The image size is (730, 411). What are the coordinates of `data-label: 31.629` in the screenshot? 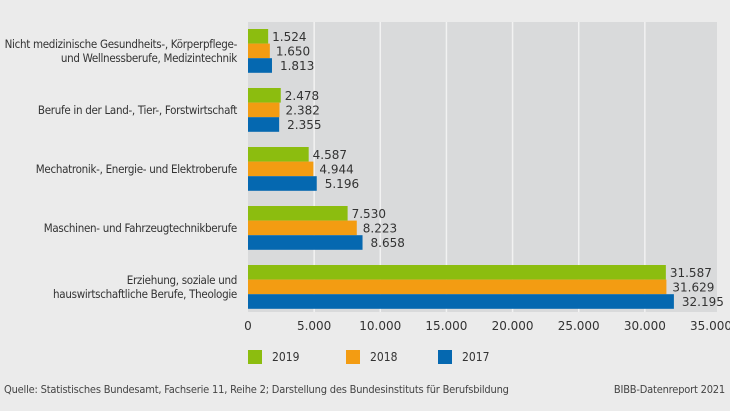 It's located at (693, 287).